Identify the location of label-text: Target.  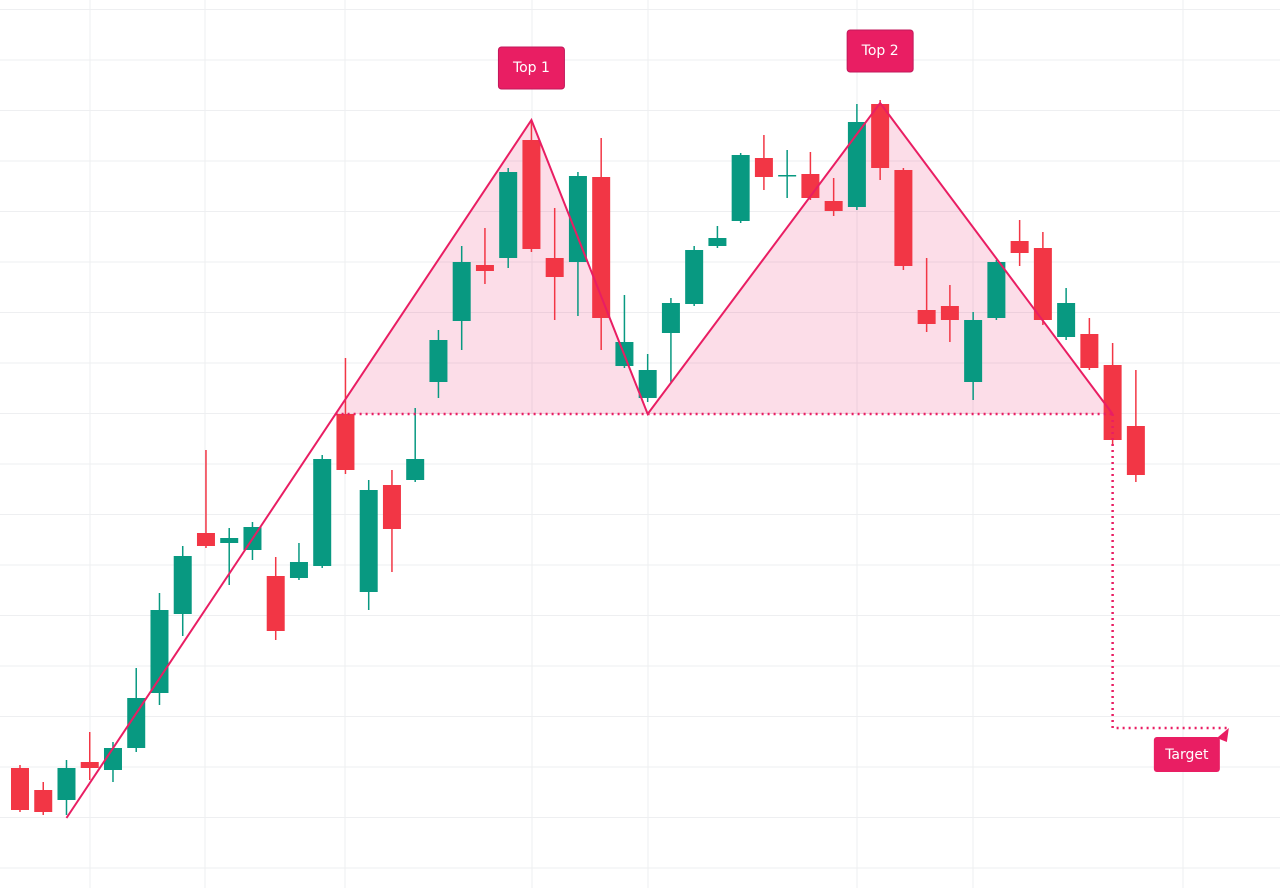
(1186, 755).